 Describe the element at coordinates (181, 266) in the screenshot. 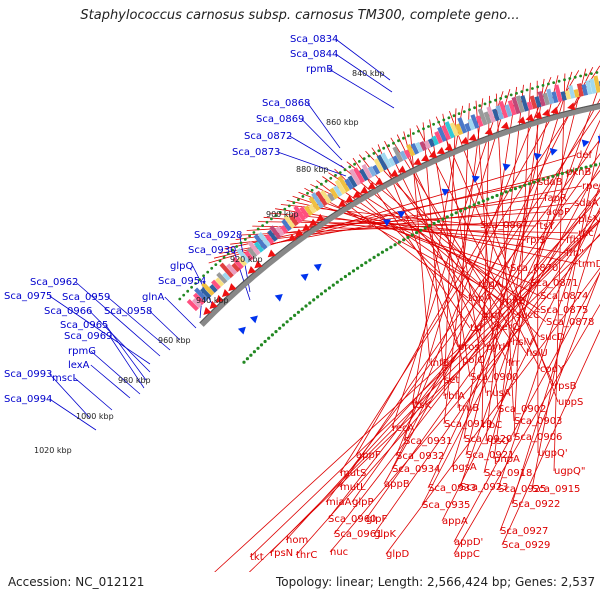

I see `forward-gene-label: glpQ` at that location.